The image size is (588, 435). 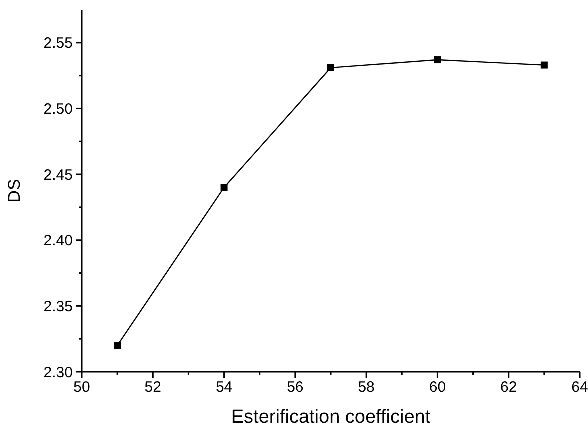 I want to click on x-tick-label: 50, so click(x=82, y=387).